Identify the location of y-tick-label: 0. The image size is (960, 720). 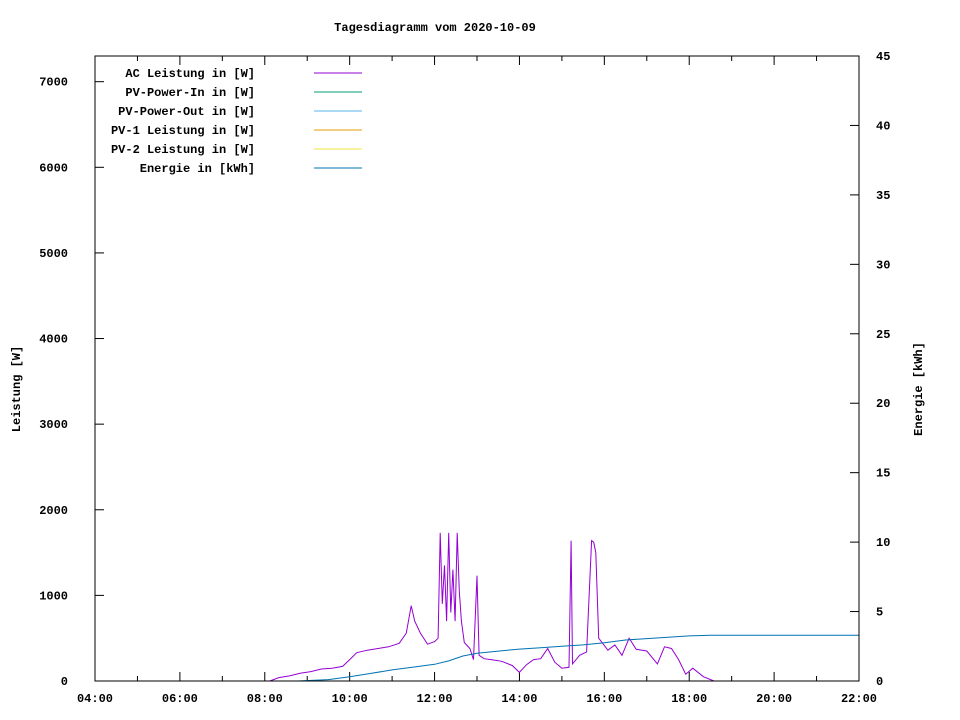
(64, 682).